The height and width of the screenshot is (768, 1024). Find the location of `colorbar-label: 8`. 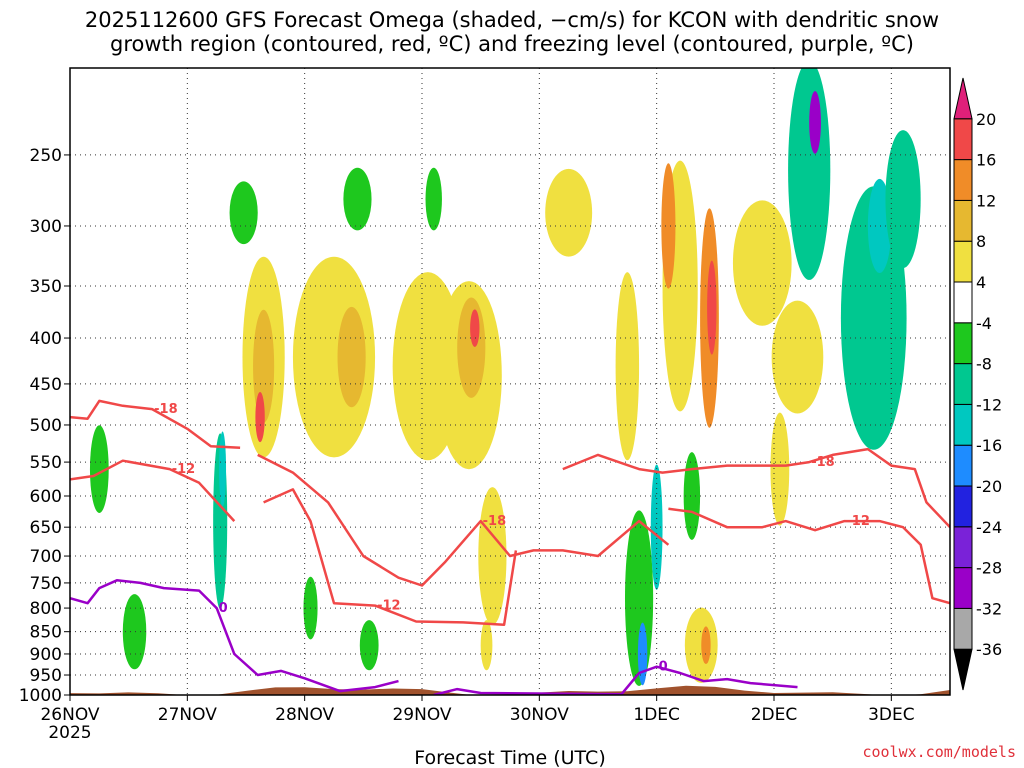

colorbar-label: 8 is located at coordinates (981, 241).